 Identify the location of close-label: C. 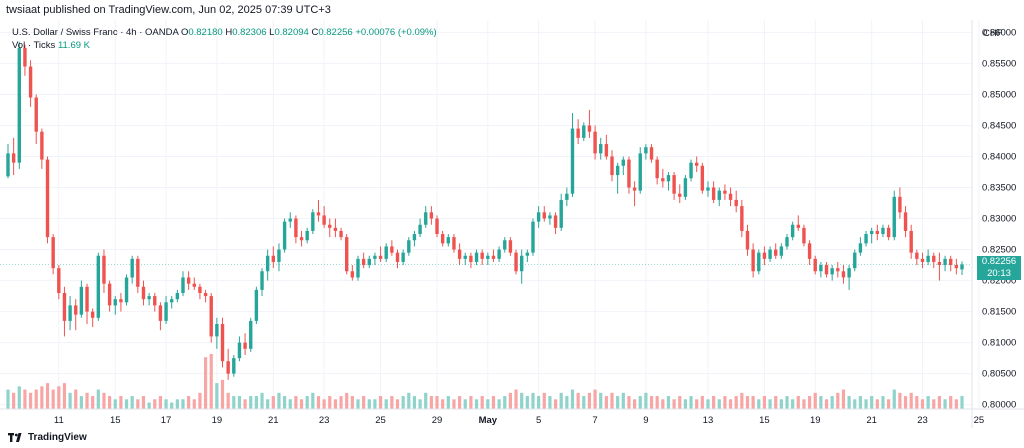
(315, 32).